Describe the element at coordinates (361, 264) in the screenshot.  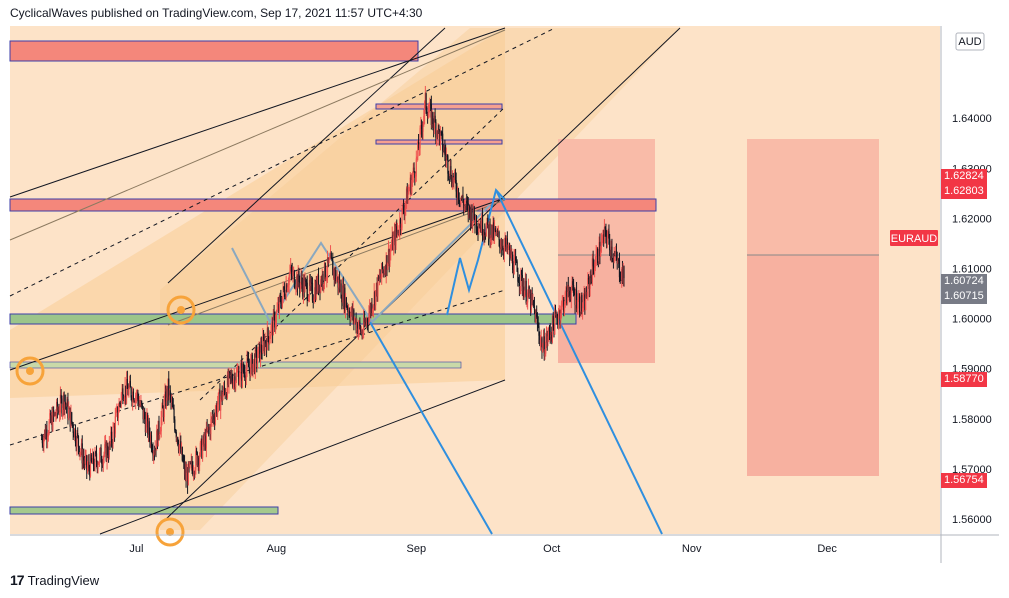
I see `wave-pattern-grey` at that location.